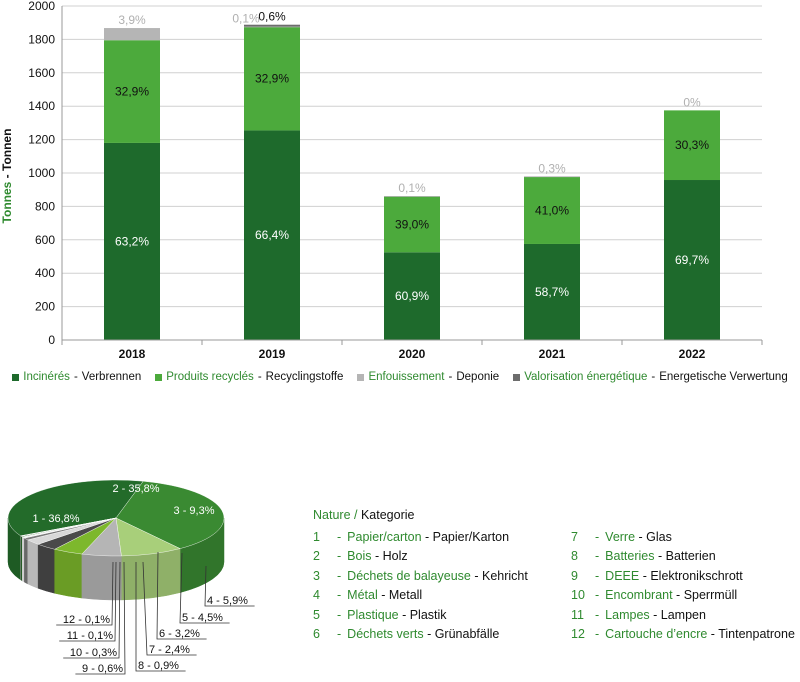 This screenshot has width=800, height=682. What do you see at coordinates (574, 556) in the screenshot?
I see `category-number: 8` at bounding box center [574, 556].